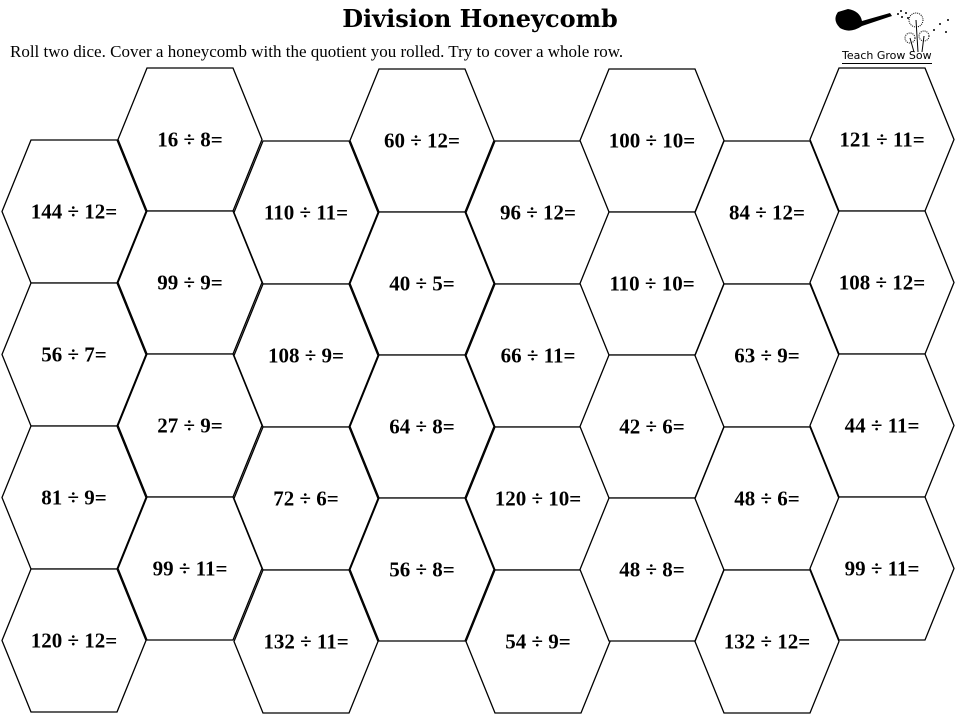  I want to click on division-problem: 56 ÷ 8=, so click(422, 570).